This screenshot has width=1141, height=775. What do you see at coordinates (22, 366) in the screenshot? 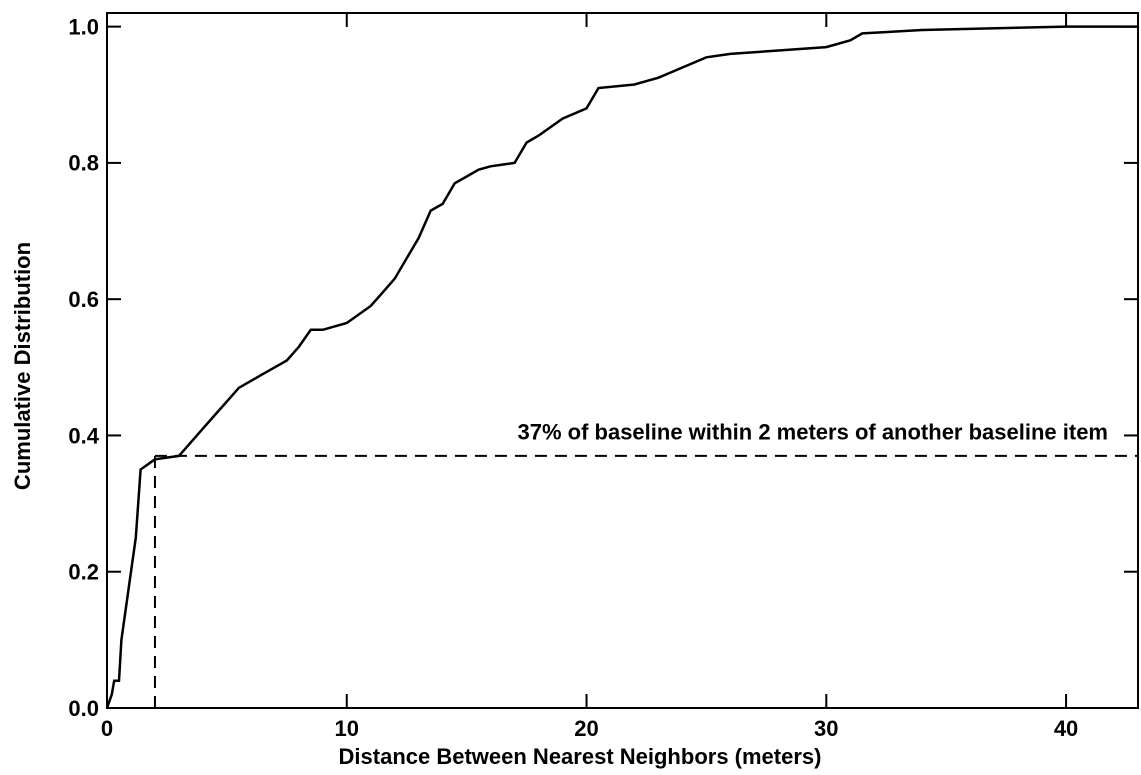
I see `y-axis-label: Cumulative Distribution` at bounding box center [22, 366].